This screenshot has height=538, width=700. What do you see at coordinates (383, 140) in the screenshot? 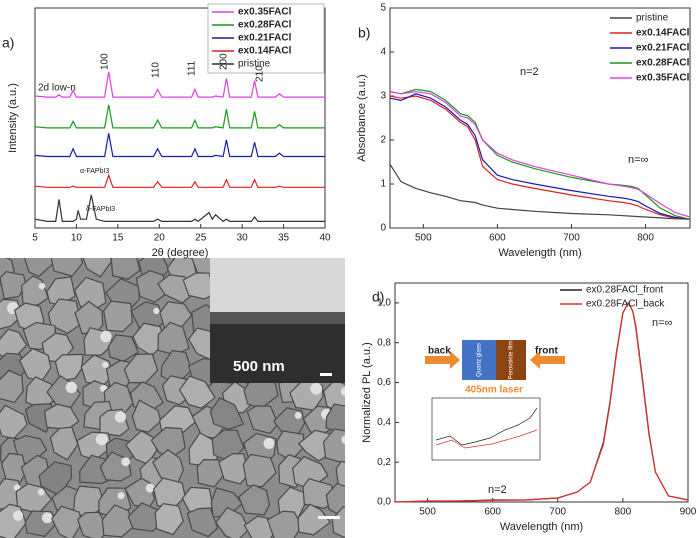
I see `y-tick-label: 2` at bounding box center [383, 140].